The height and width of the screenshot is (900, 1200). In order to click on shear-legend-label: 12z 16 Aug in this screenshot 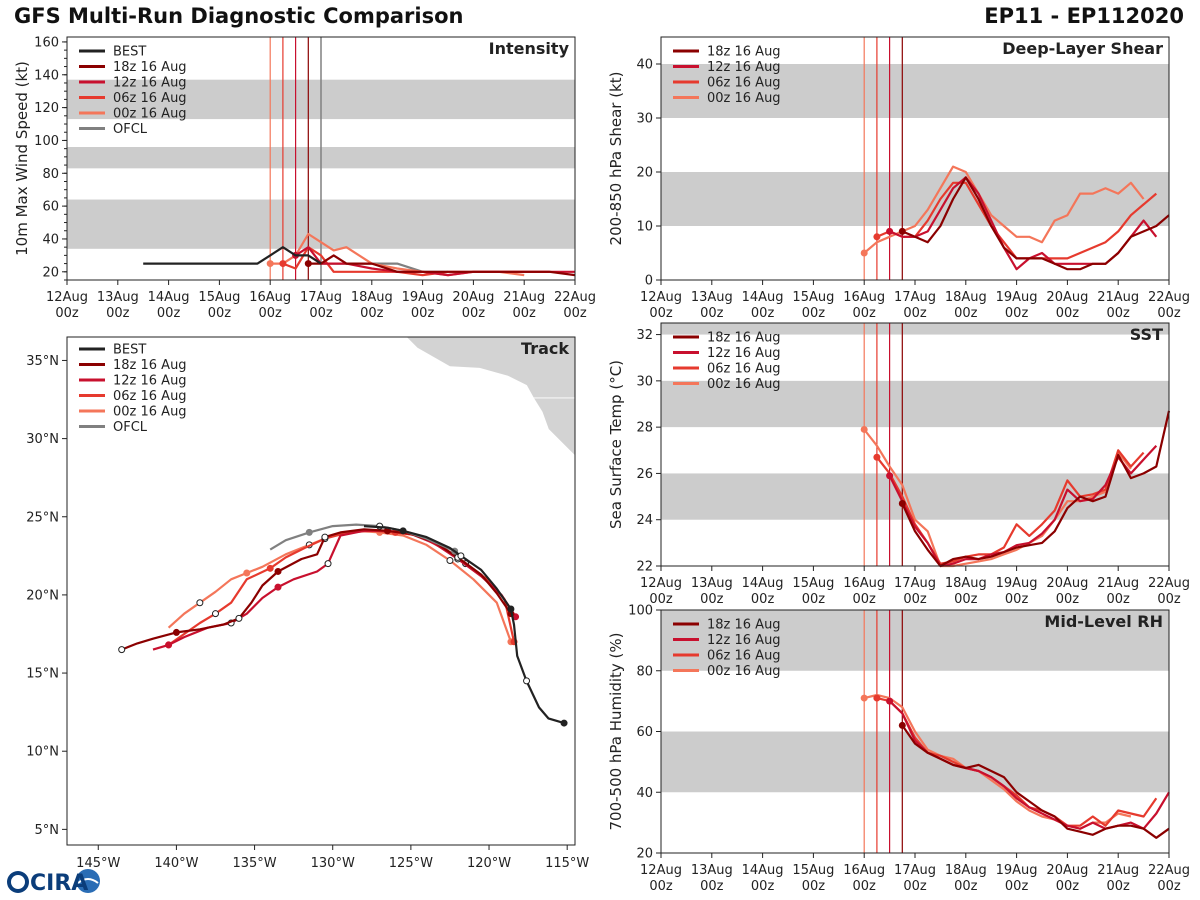, I will do `click(744, 67)`.